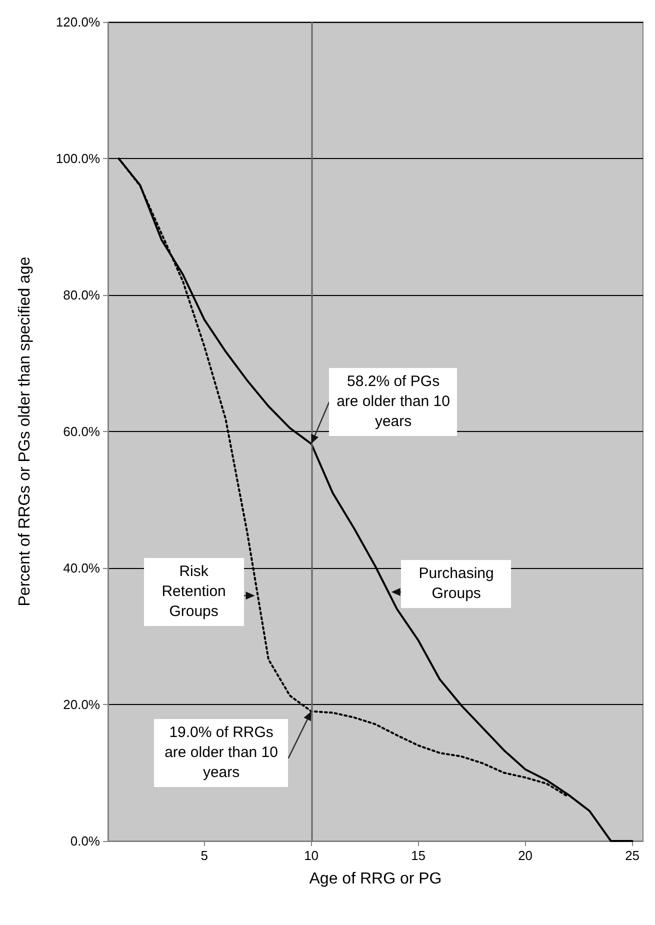 Image resolution: width=655 pixels, height=925 pixels. I want to click on x-tick-label: 25, so click(632, 855).